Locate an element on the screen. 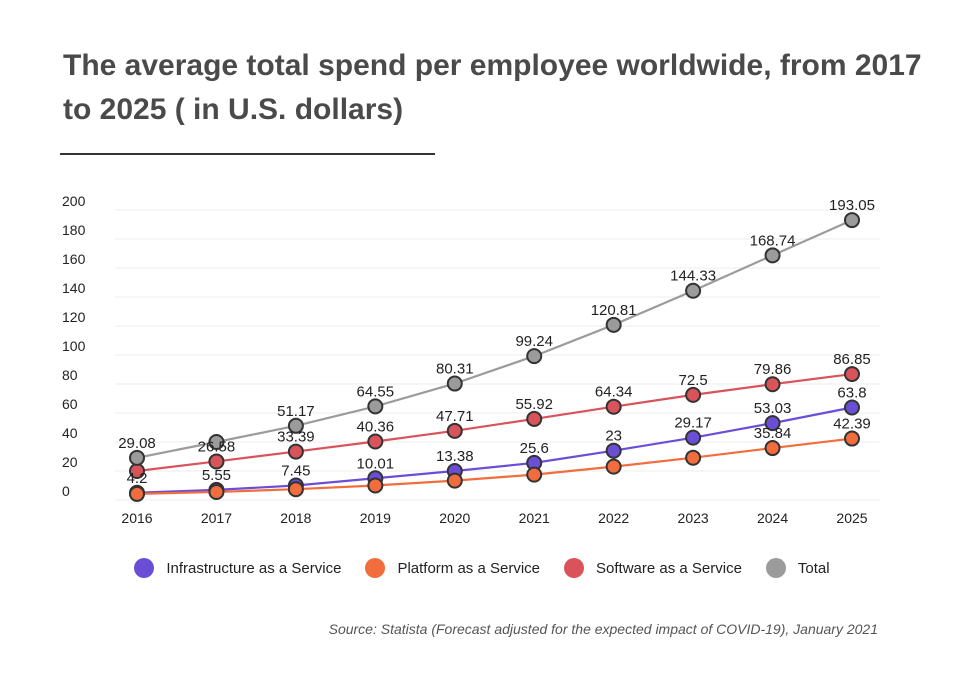 The image size is (964, 678). data-label-total: 120.81 is located at coordinates (614, 310).